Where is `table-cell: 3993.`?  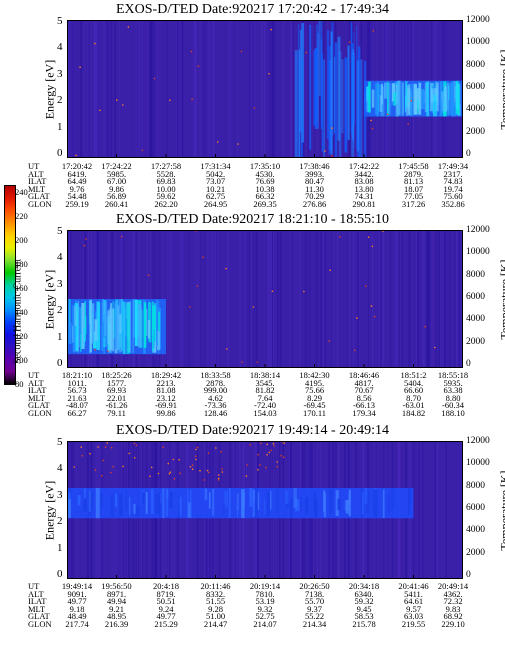
table-cell: 3993. is located at coordinates (314, 173).